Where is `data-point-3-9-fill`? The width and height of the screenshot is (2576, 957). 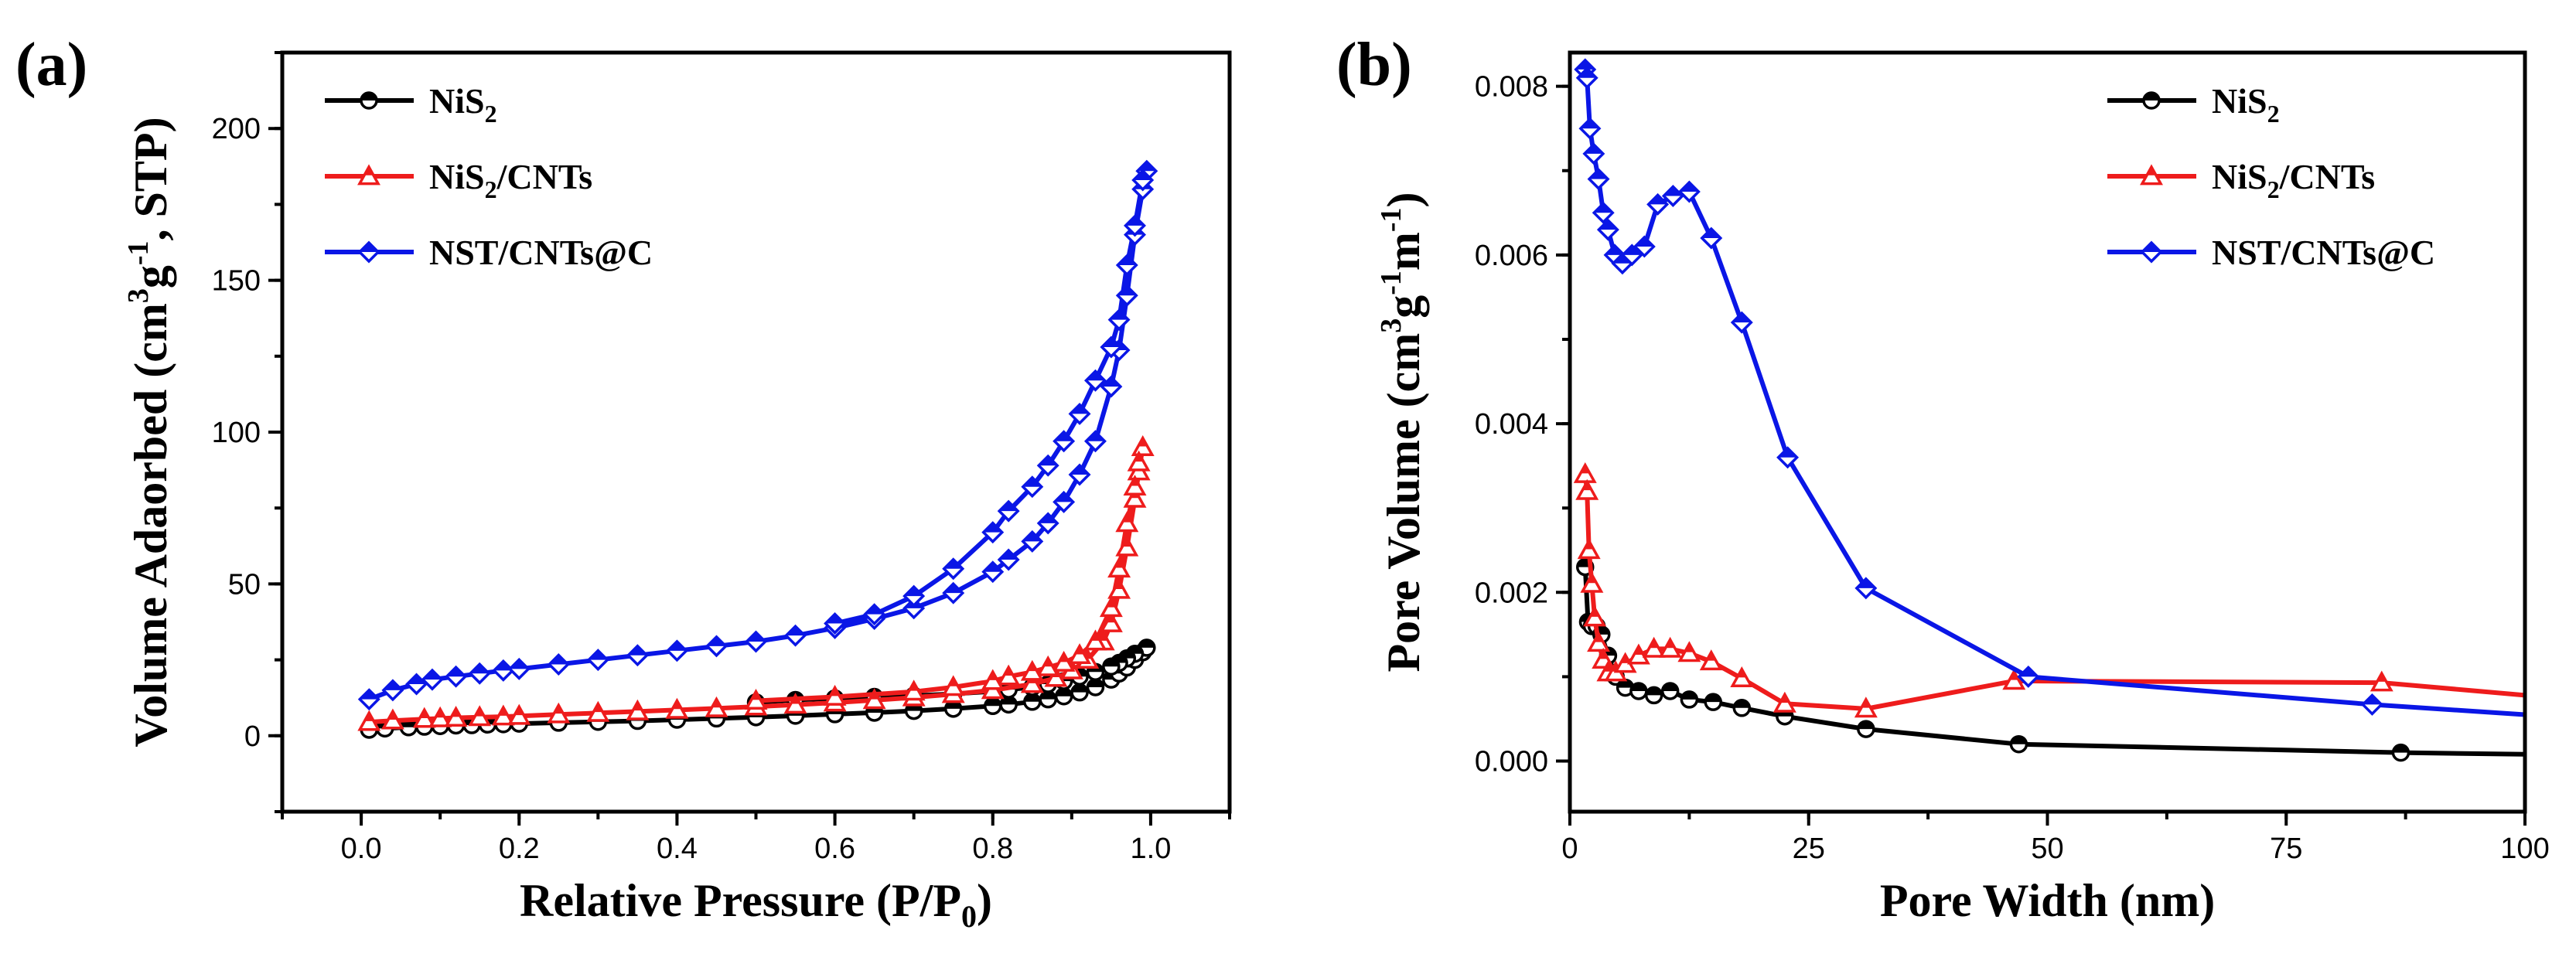
data-point-3-9-fill is located at coordinates (559, 660).